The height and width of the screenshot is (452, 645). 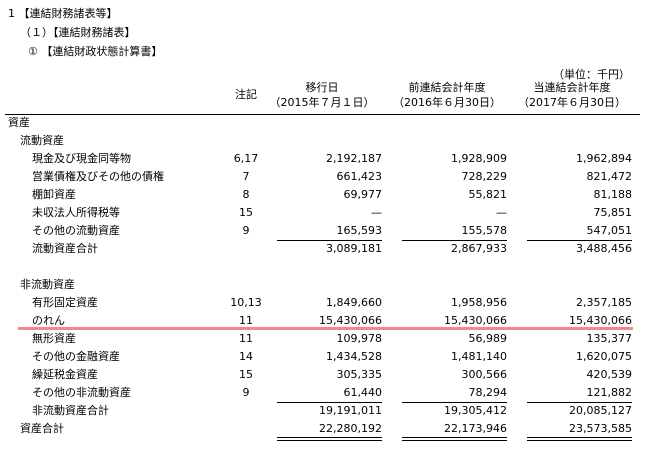 I want to click on row-value: 121,882, so click(x=609, y=392).